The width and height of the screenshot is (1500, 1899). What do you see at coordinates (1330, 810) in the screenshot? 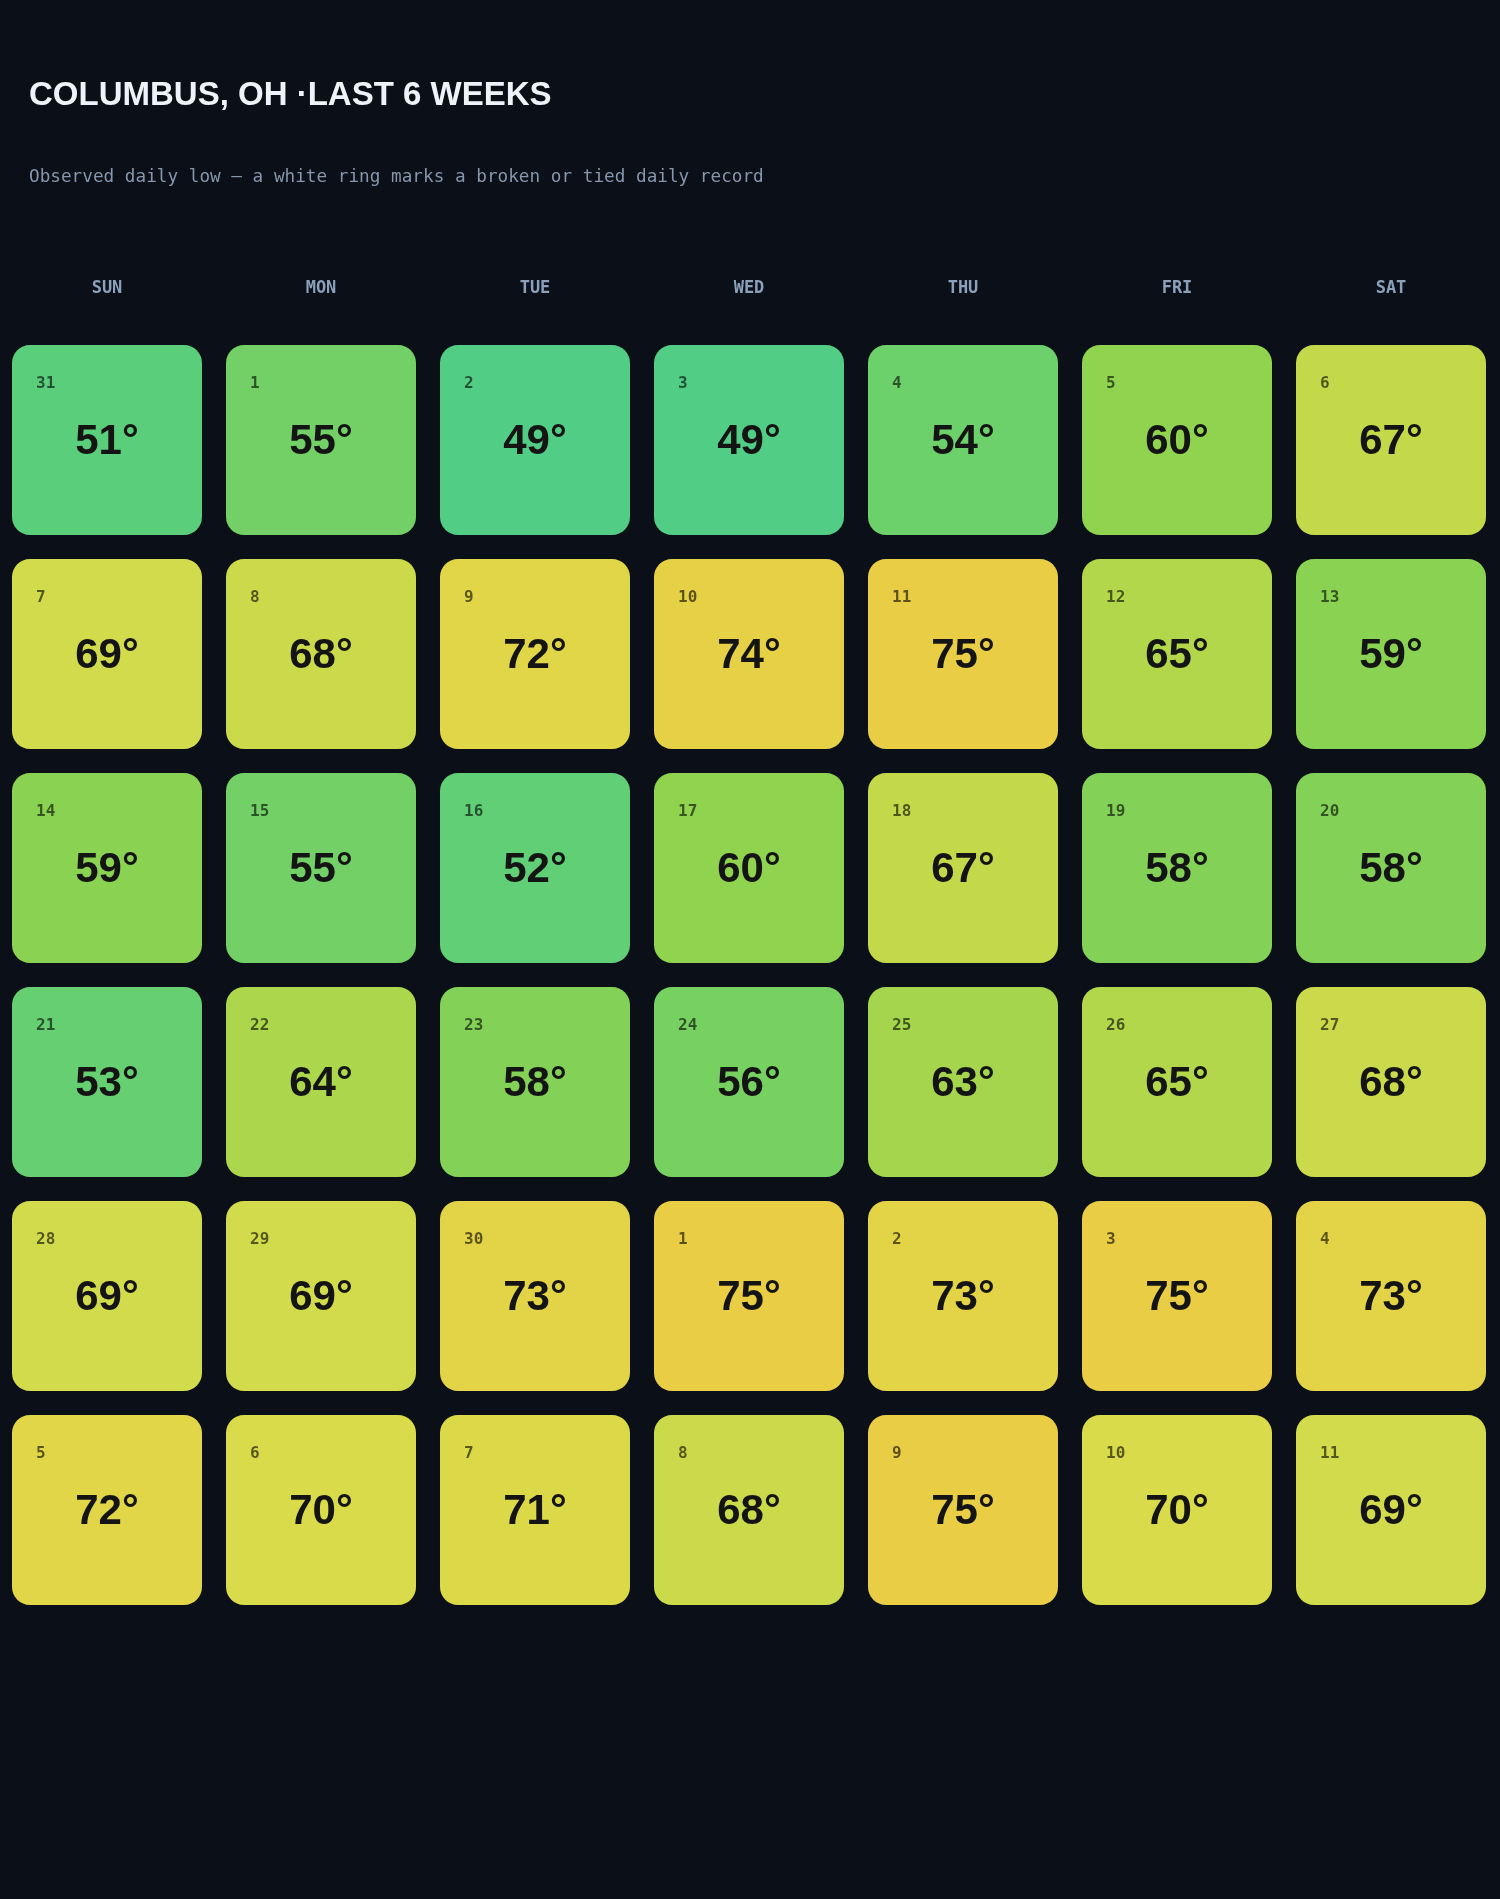
I see `annotation: 20` at bounding box center [1330, 810].